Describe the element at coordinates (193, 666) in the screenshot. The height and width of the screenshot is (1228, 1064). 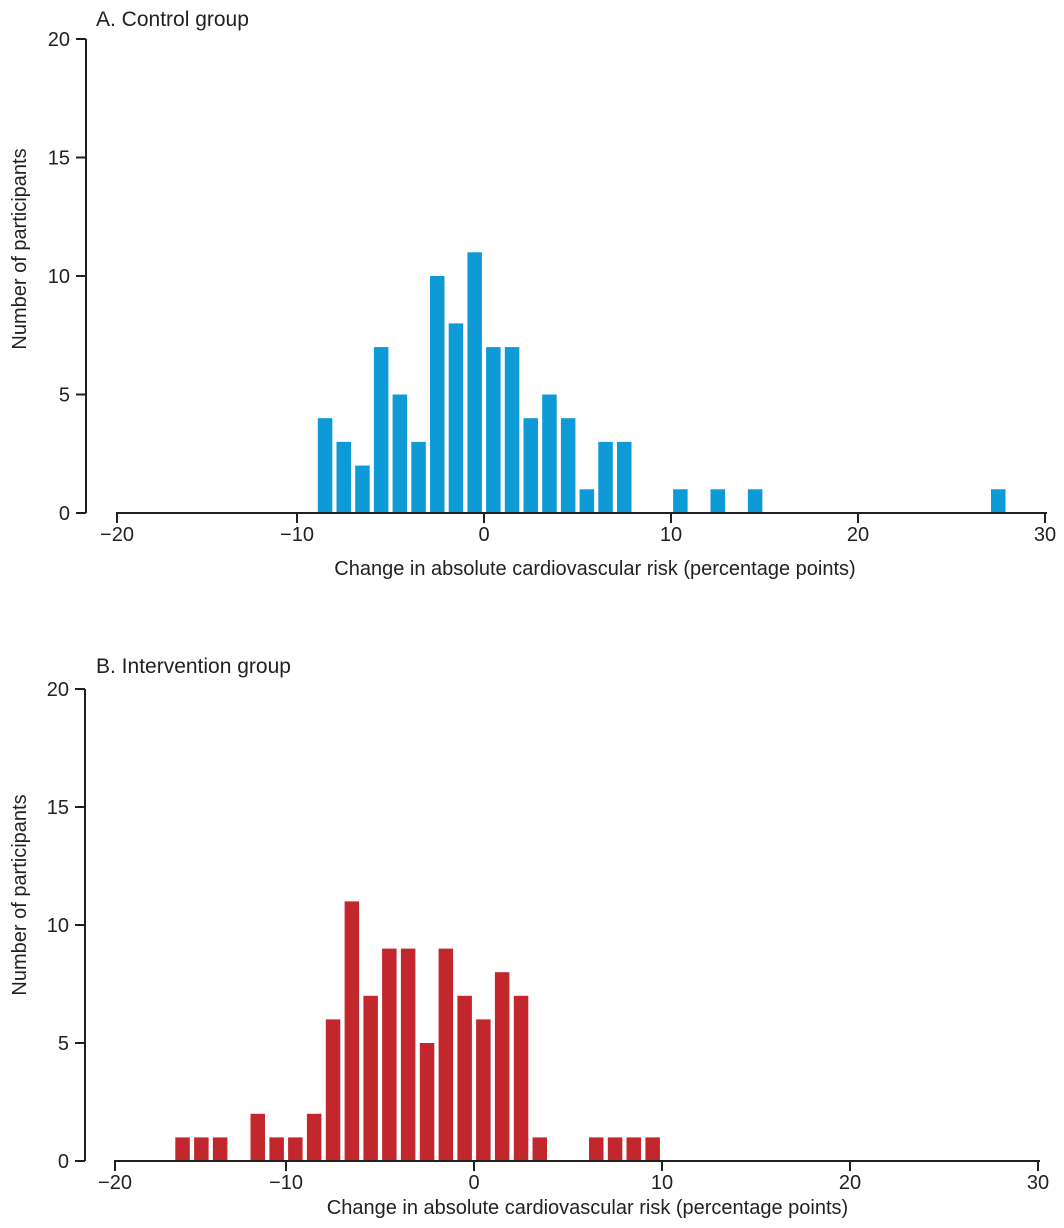
I see `panel-b-title: B. Intervention group` at that location.